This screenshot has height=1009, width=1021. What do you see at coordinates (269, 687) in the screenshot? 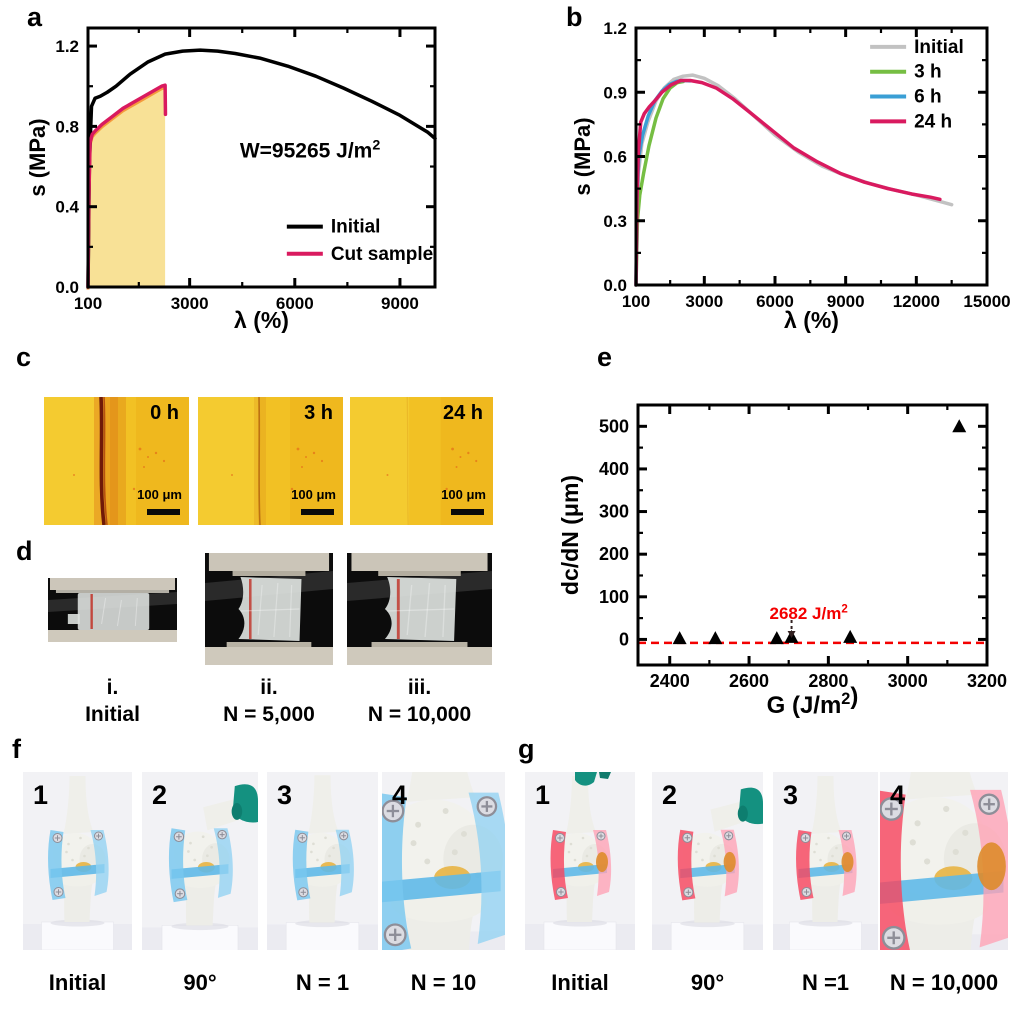
I see `photo-index: ii.` at bounding box center [269, 687].